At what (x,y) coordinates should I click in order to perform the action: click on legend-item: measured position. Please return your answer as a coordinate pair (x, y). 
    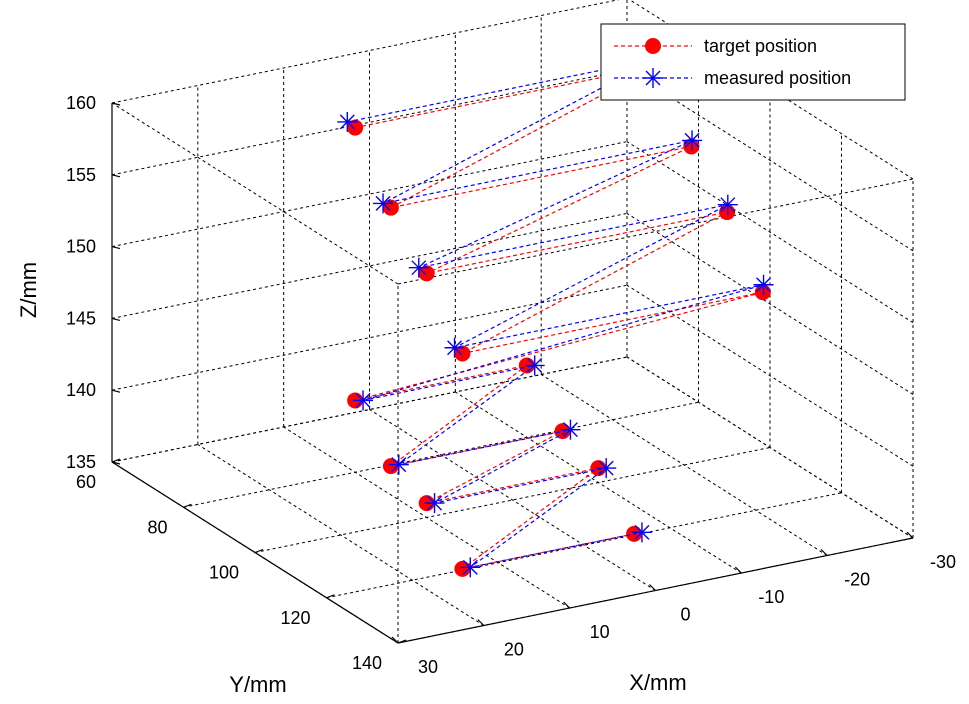
    Looking at the image, I should click on (732, 78).